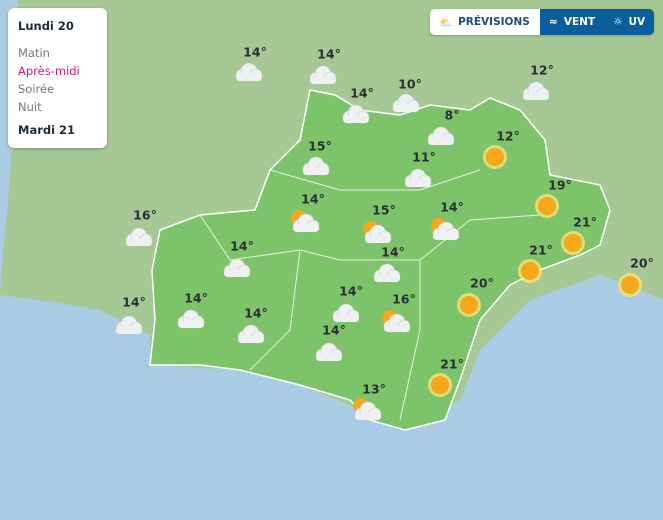 The image size is (663, 520). Describe the element at coordinates (47, 130) in the screenshot. I see `day-label: Mardi 21` at that location.